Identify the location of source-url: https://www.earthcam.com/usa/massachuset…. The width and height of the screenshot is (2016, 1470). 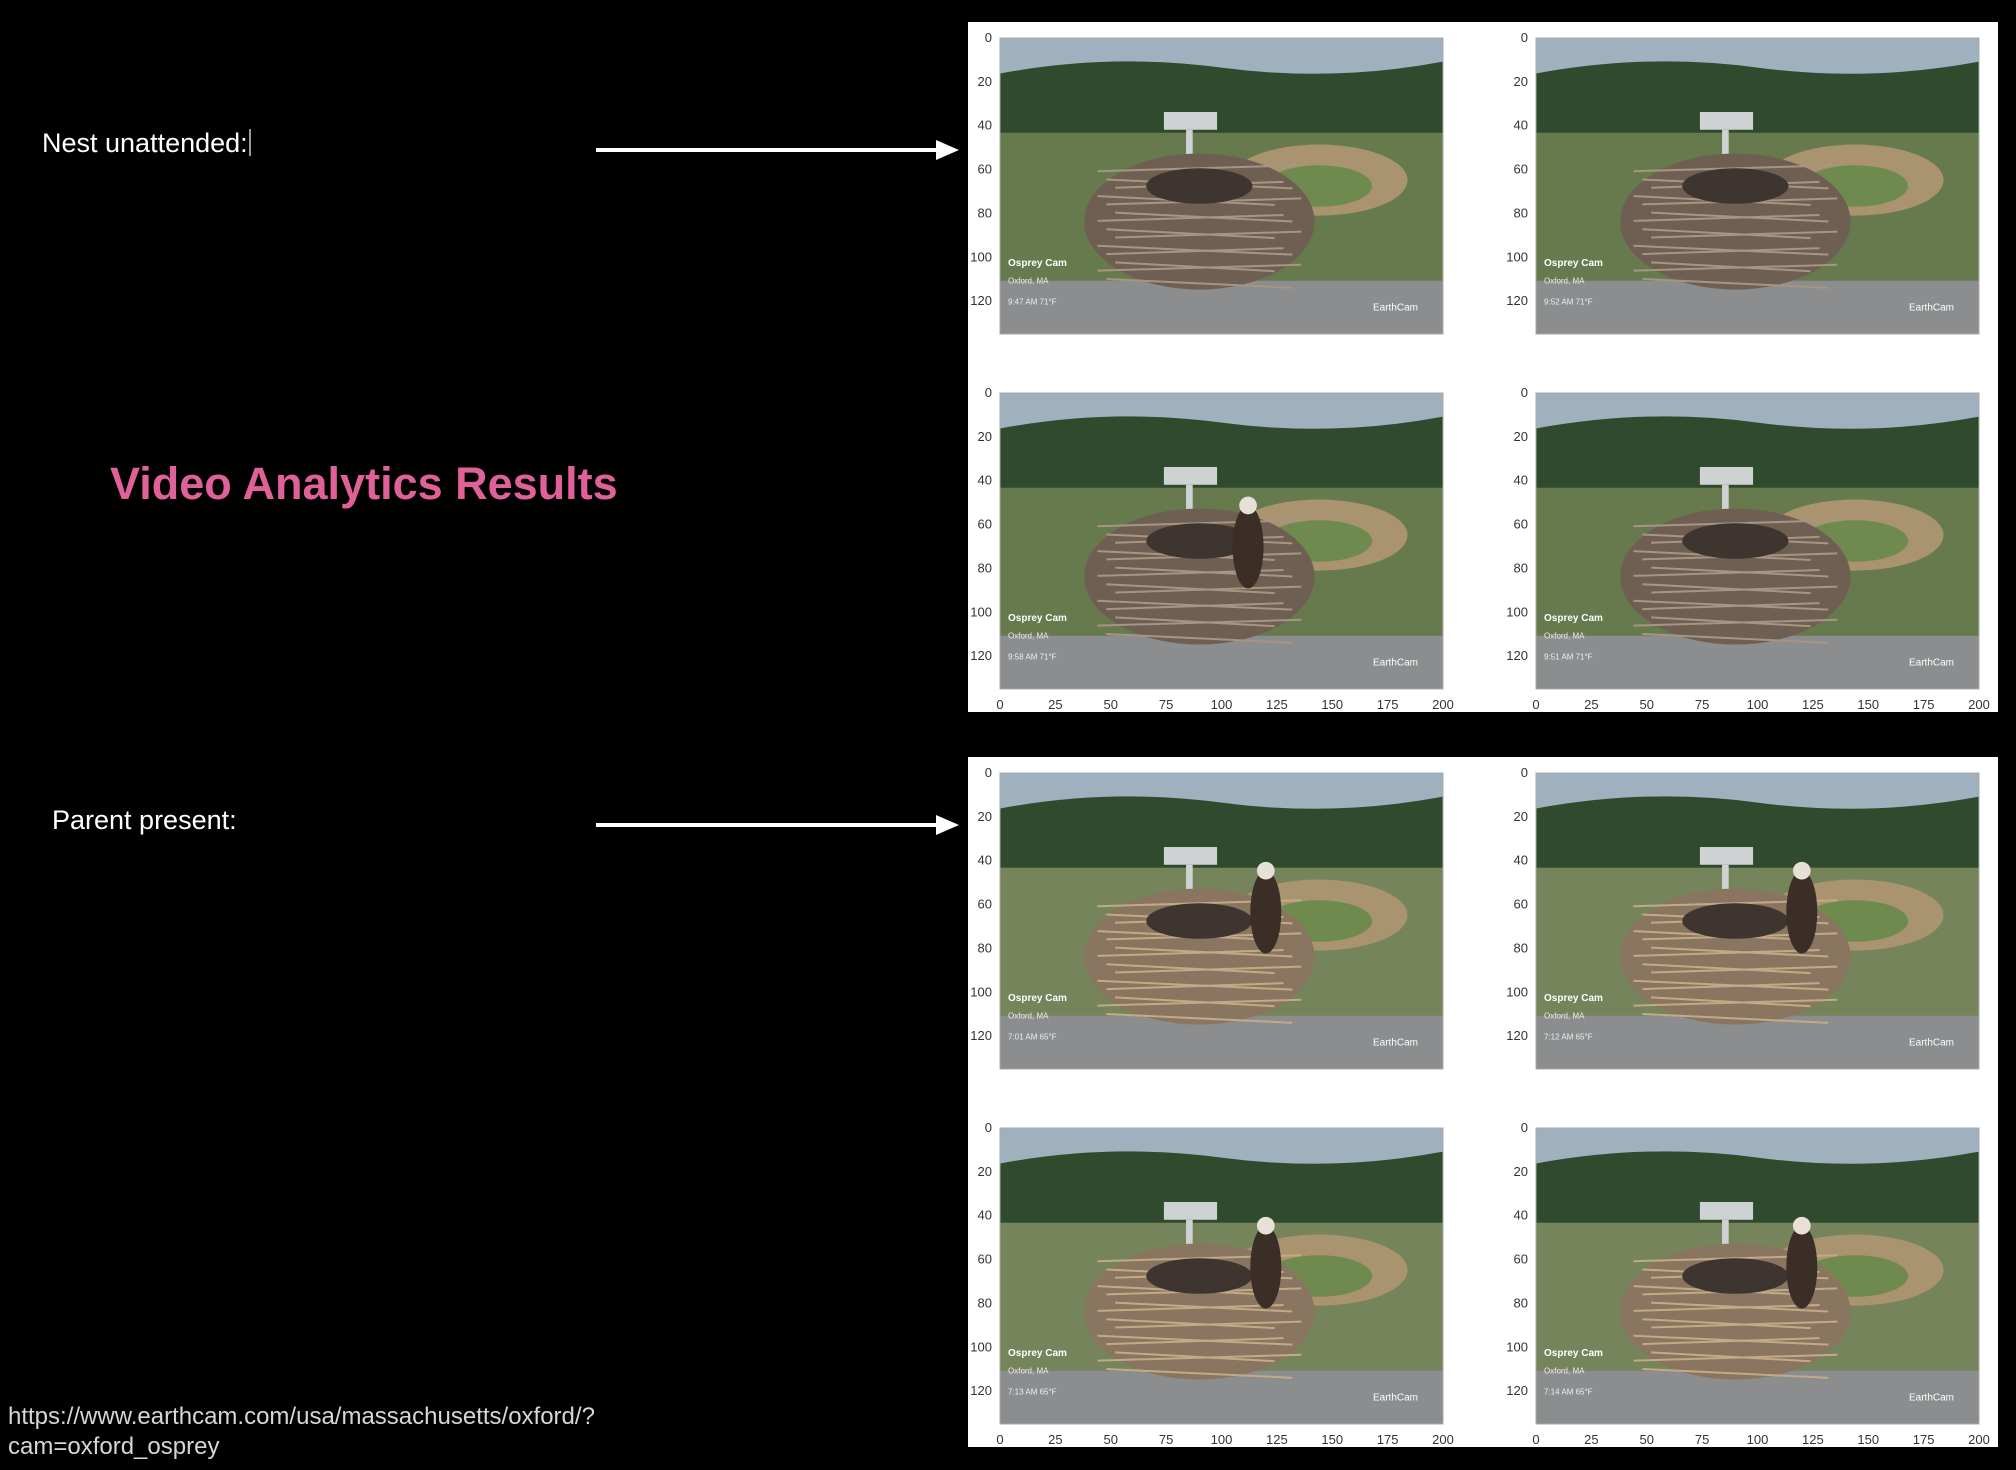
(358, 1432).